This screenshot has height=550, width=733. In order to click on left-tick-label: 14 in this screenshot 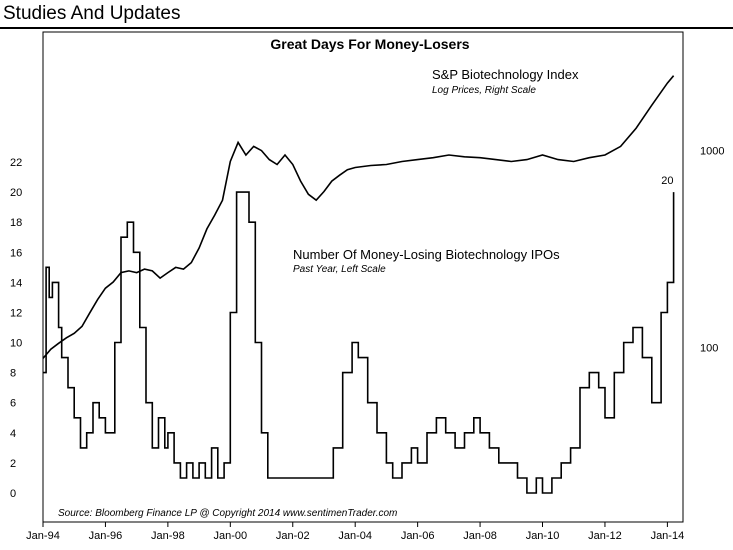, I will do `click(16, 283)`.